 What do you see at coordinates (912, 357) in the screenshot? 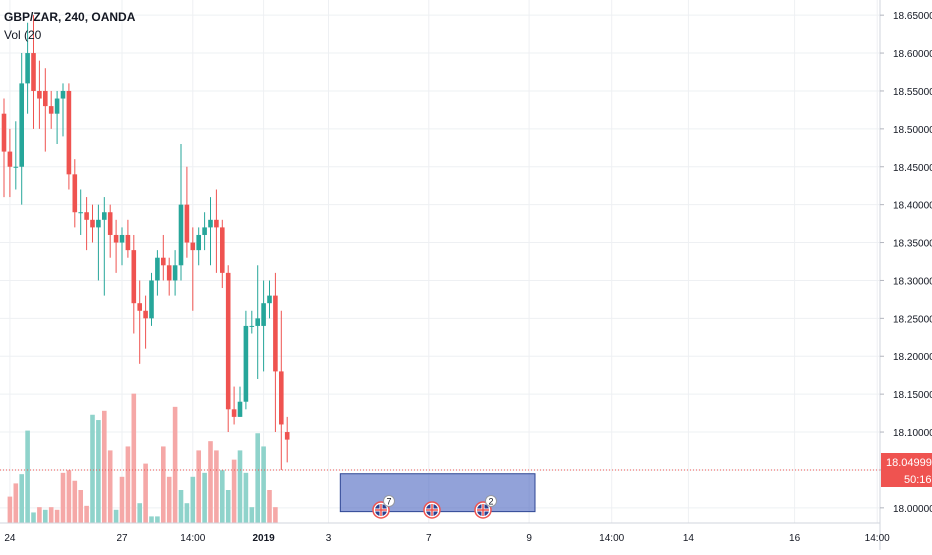
I see `y-tick-label: 18.20000` at bounding box center [912, 357].